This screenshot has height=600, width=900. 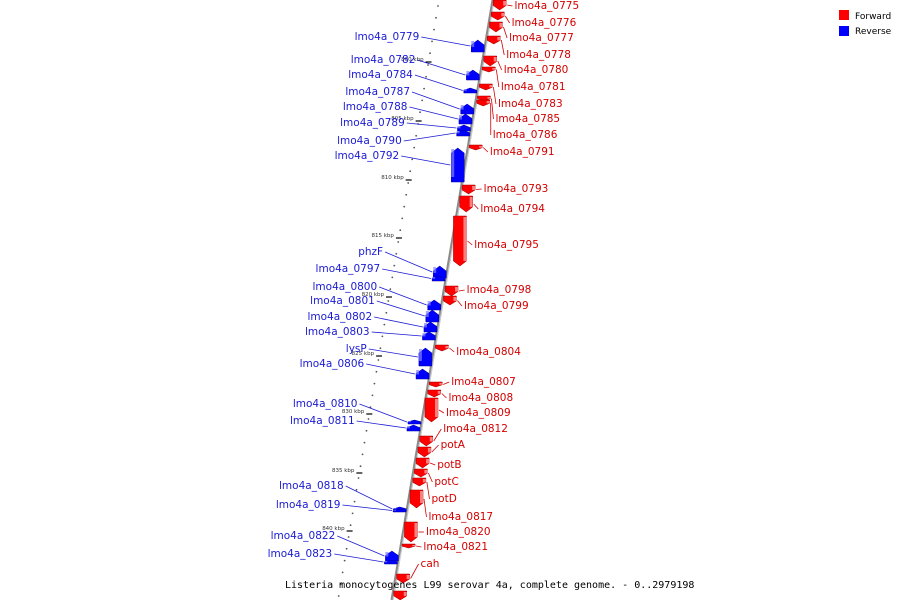 I want to click on forward-gene-label: potB, so click(x=449, y=465).